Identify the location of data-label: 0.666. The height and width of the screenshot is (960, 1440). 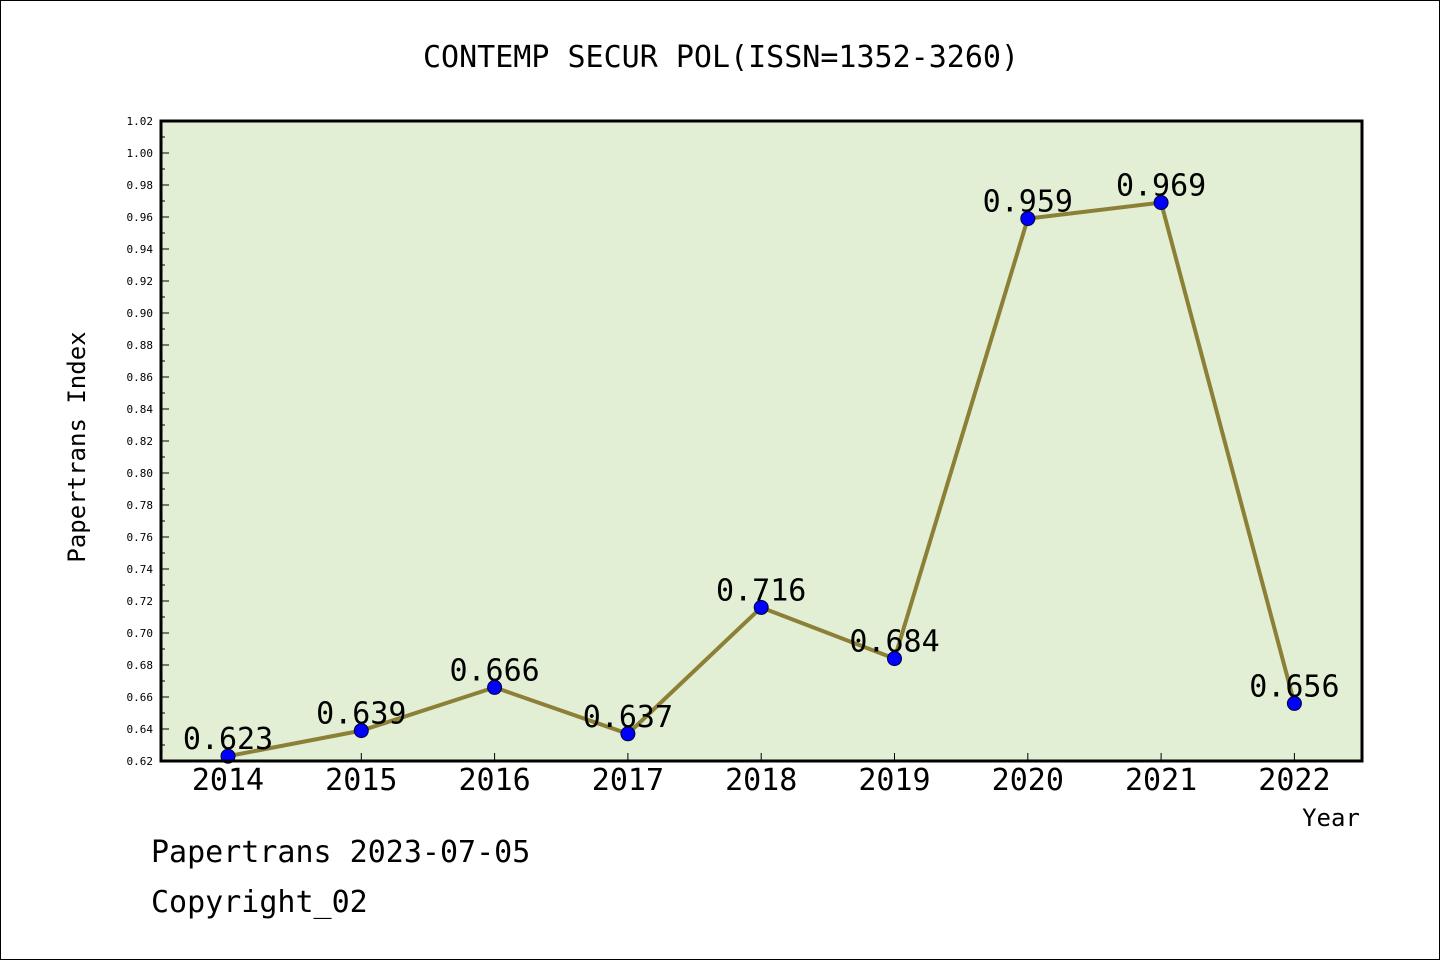
(494, 670).